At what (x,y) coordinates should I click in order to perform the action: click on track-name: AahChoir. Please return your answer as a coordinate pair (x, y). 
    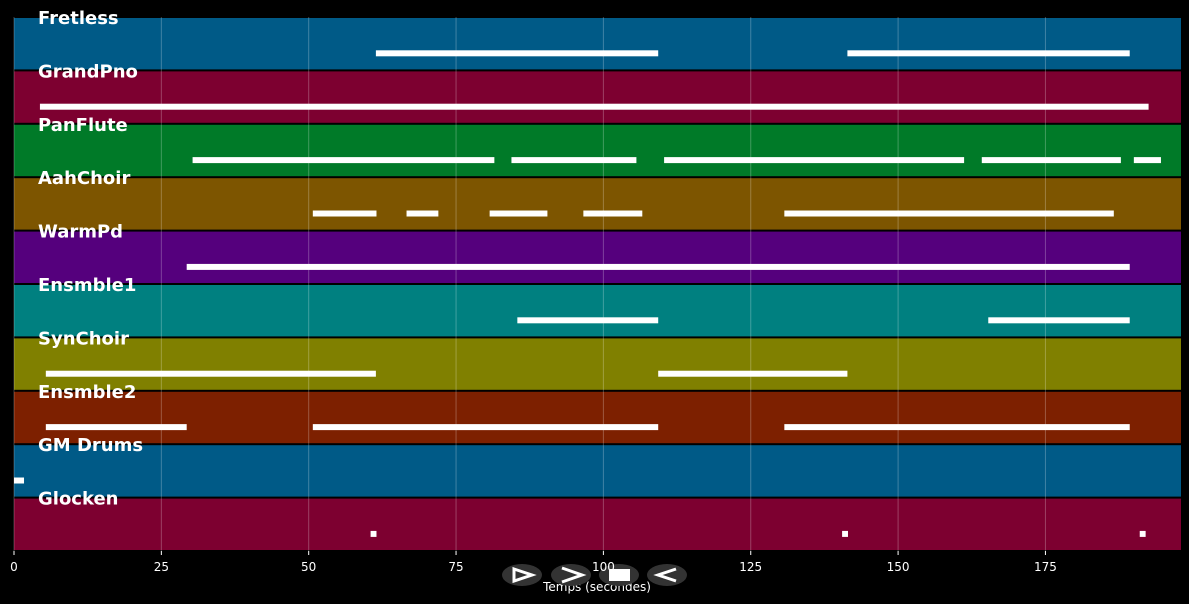
    Looking at the image, I should click on (84, 178).